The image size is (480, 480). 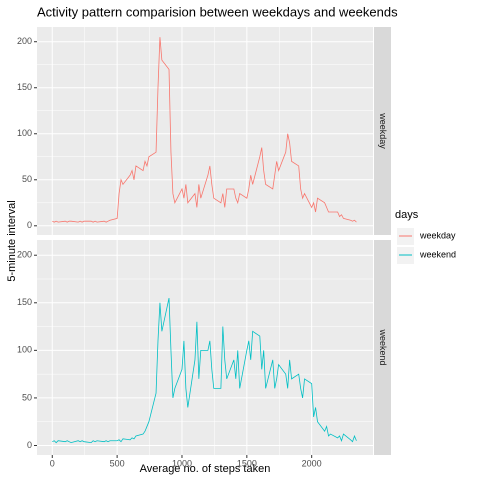 I want to click on legend-label: weekend, so click(x=437, y=254).